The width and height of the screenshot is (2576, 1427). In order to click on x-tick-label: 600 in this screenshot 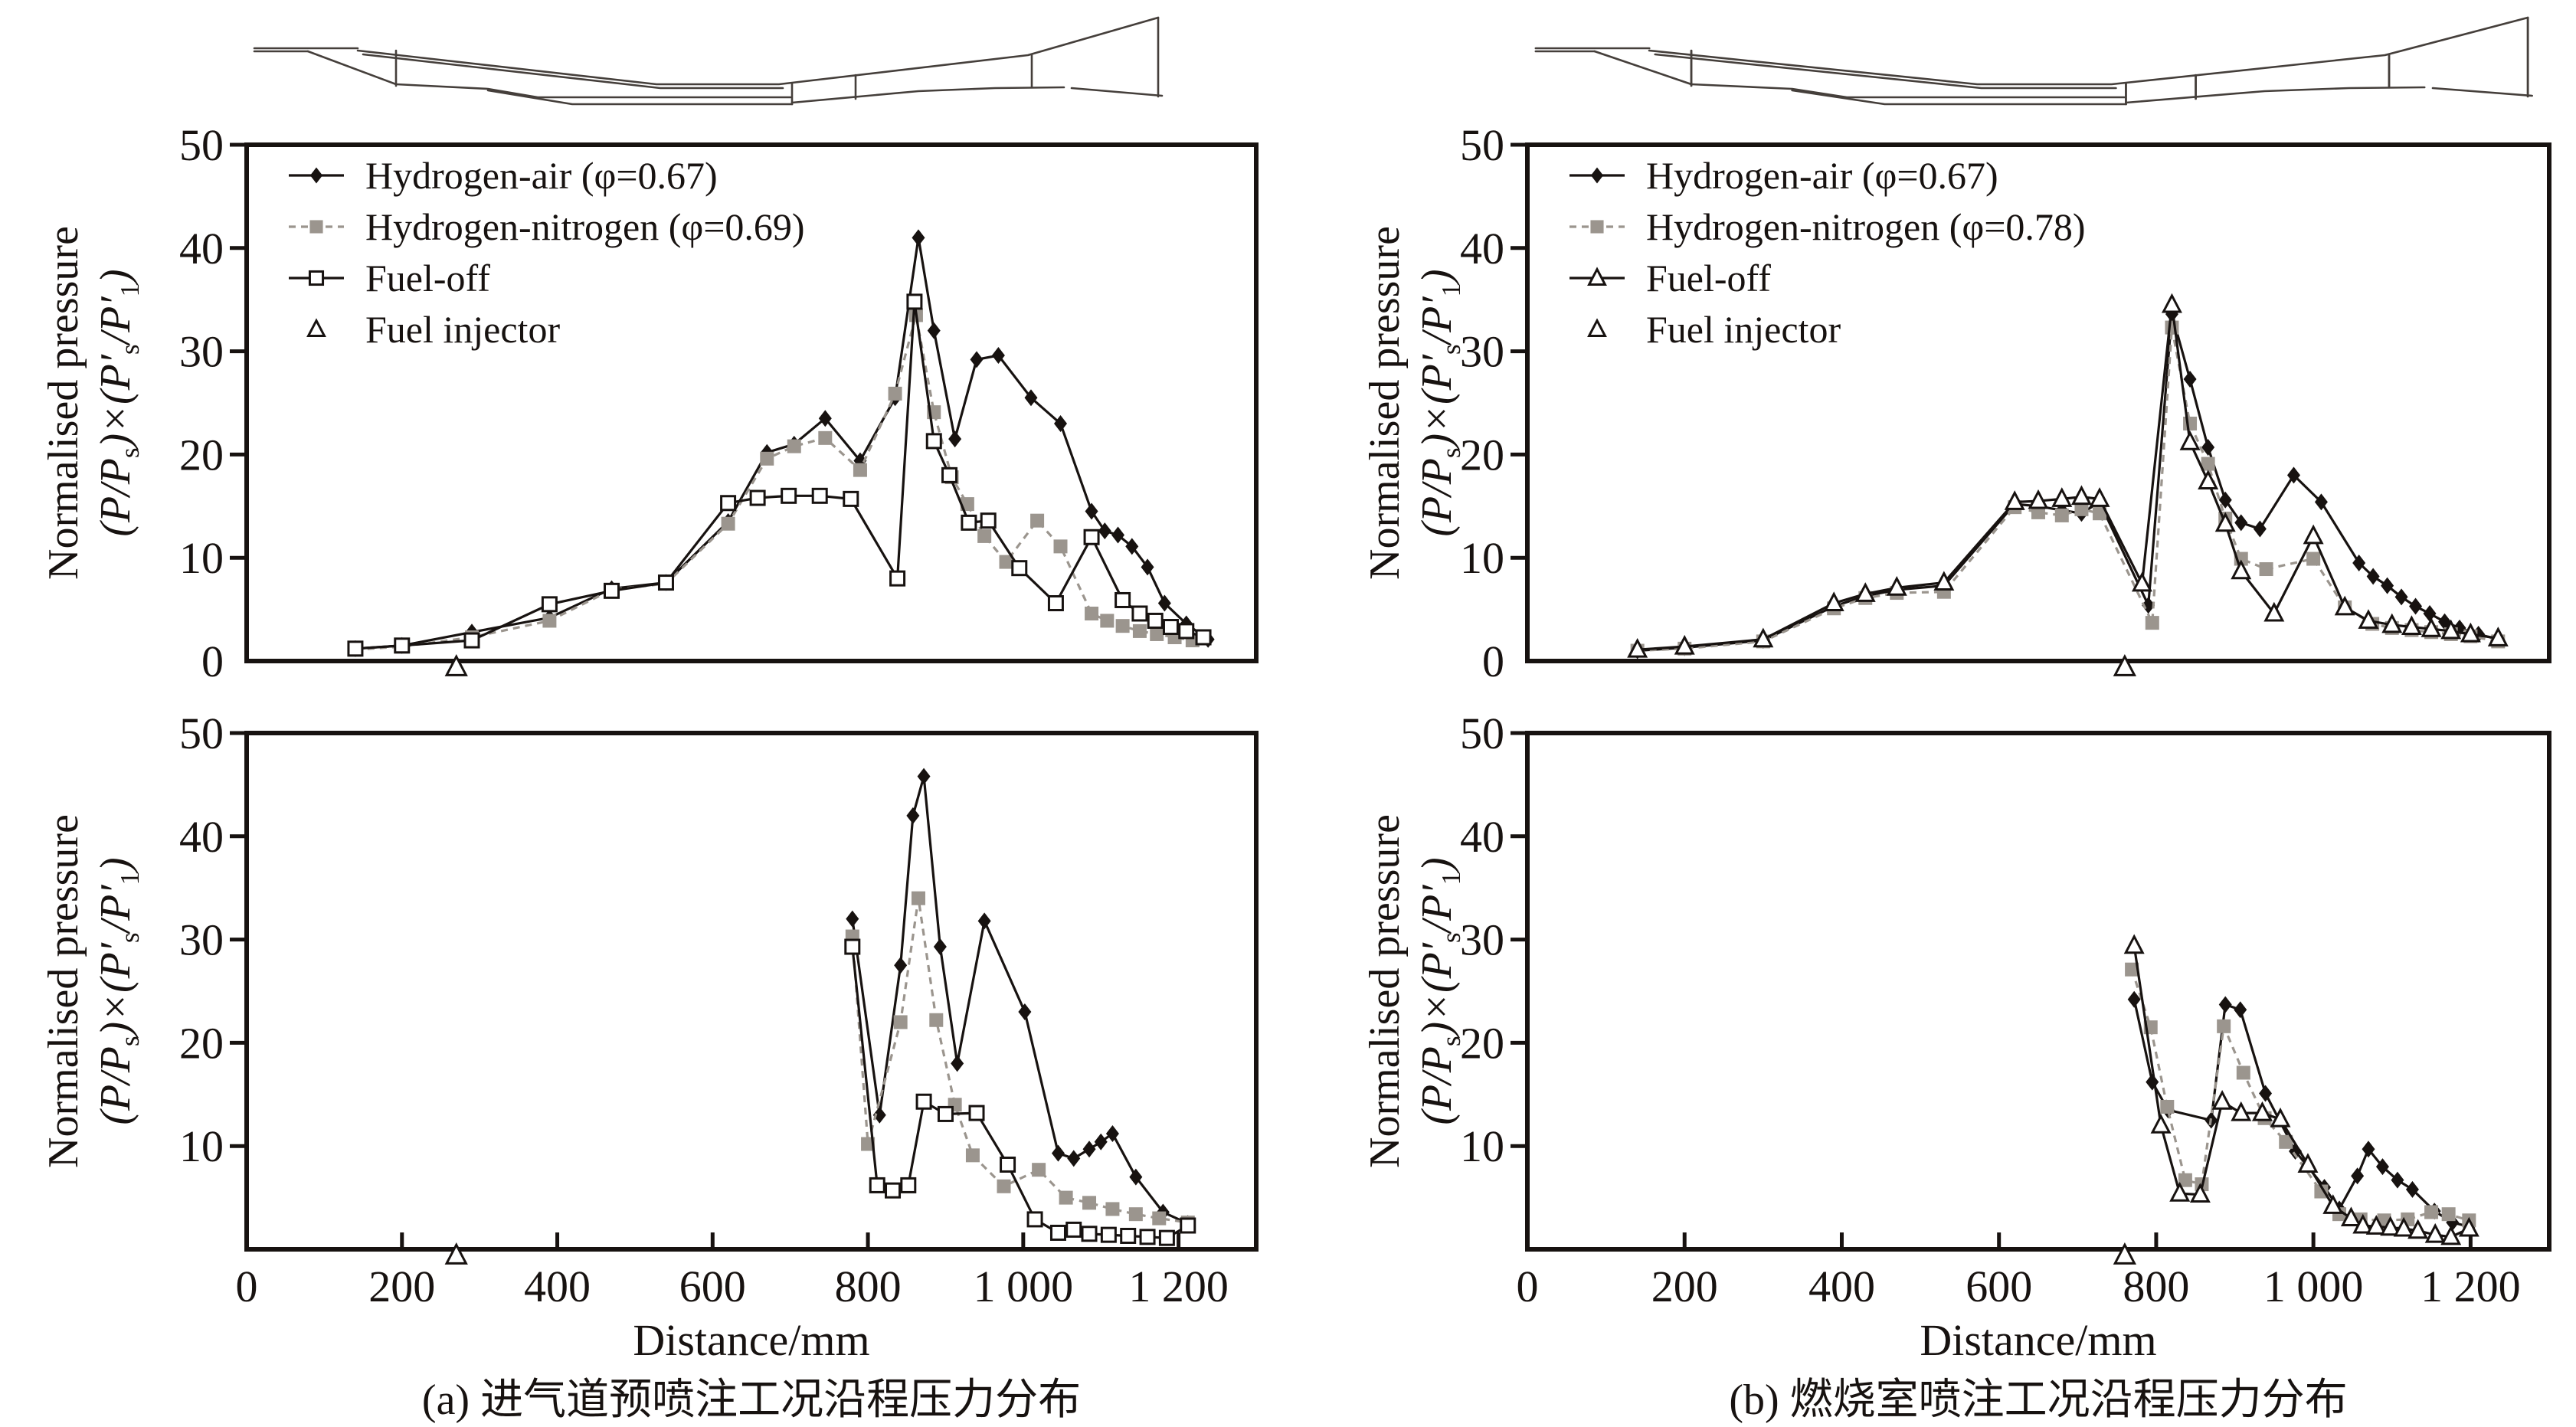, I will do `click(1999, 1286)`.